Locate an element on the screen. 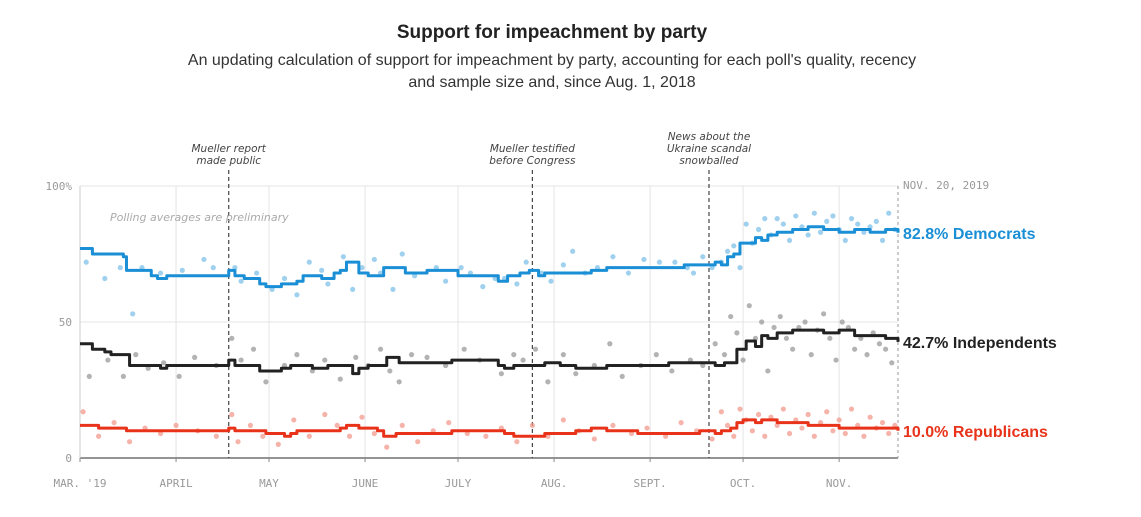 Image resolution: width=1141 pixels, height=517 pixels. current-date-label: NOV. 20, 2019 is located at coordinates (946, 185).